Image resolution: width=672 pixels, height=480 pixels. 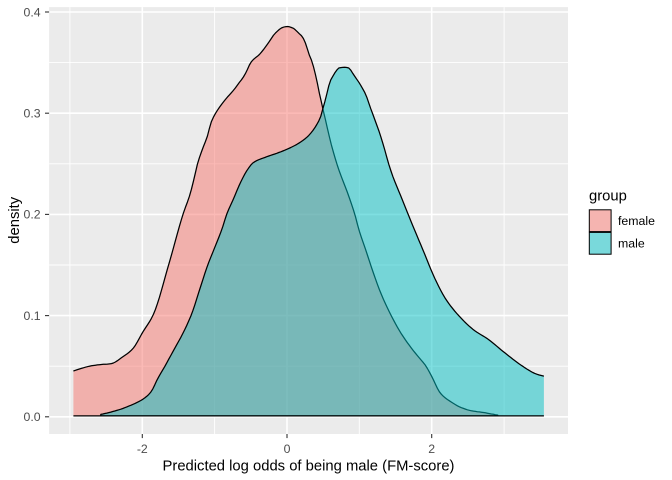 I want to click on svg-text: 0.0, so click(x=31, y=417).